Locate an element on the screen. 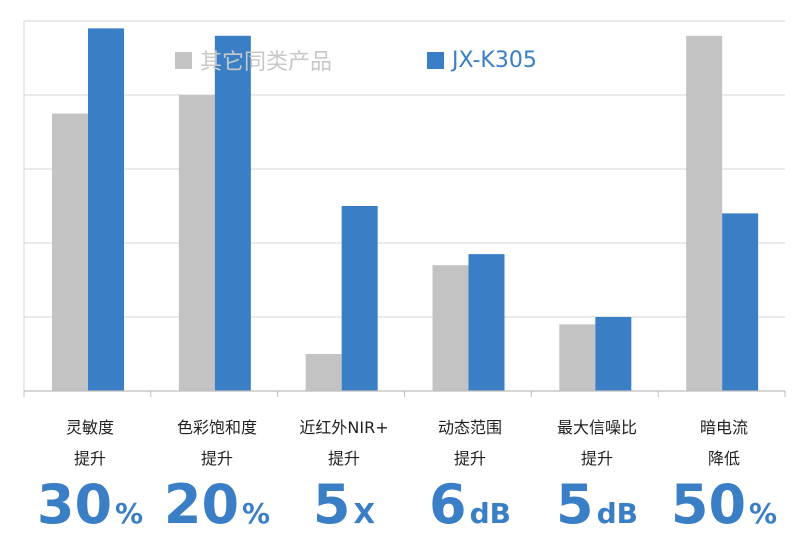  category-label-line2: 降低 is located at coordinates (723, 458).